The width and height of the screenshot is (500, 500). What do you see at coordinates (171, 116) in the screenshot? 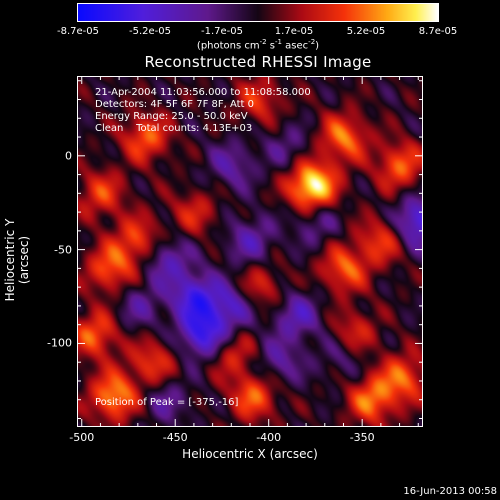
I see `info-energy-range: Energy Range: 25.0 - 50.0 keV` at bounding box center [171, 116].